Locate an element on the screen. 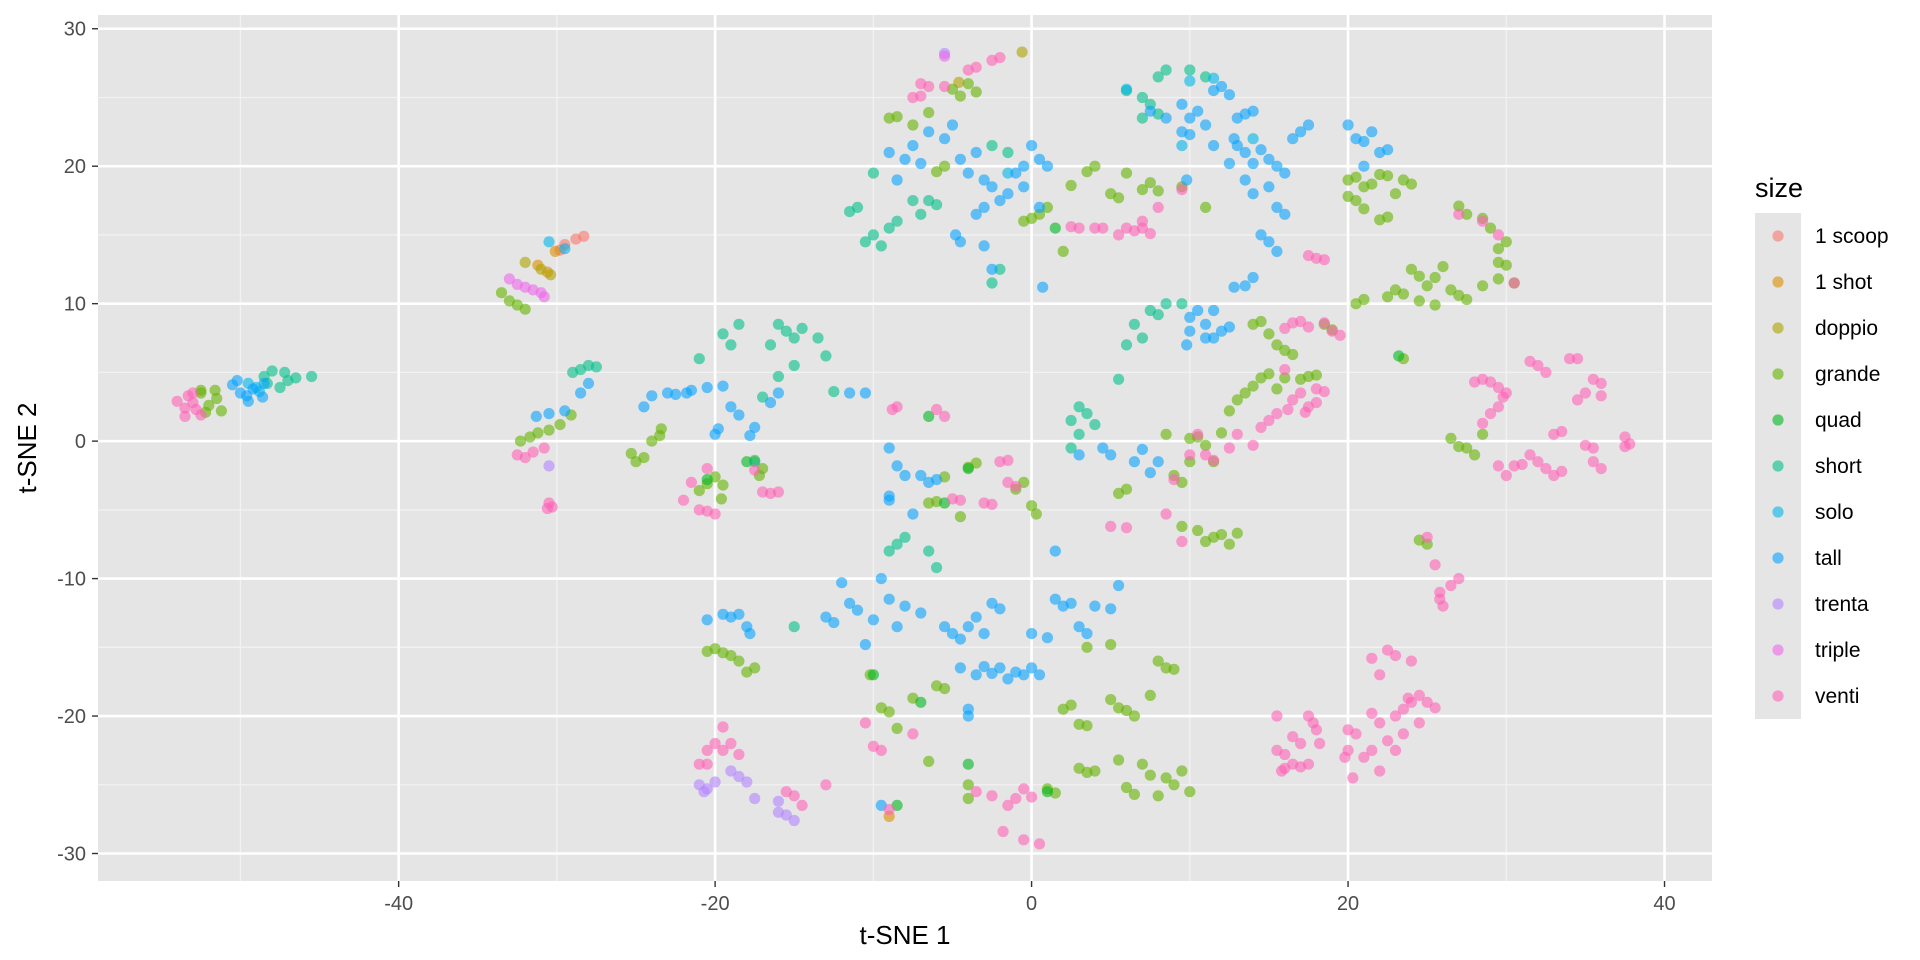  y-axis: -30 -20 -10 0 10 20 30 is located at coordinates (77, 442).